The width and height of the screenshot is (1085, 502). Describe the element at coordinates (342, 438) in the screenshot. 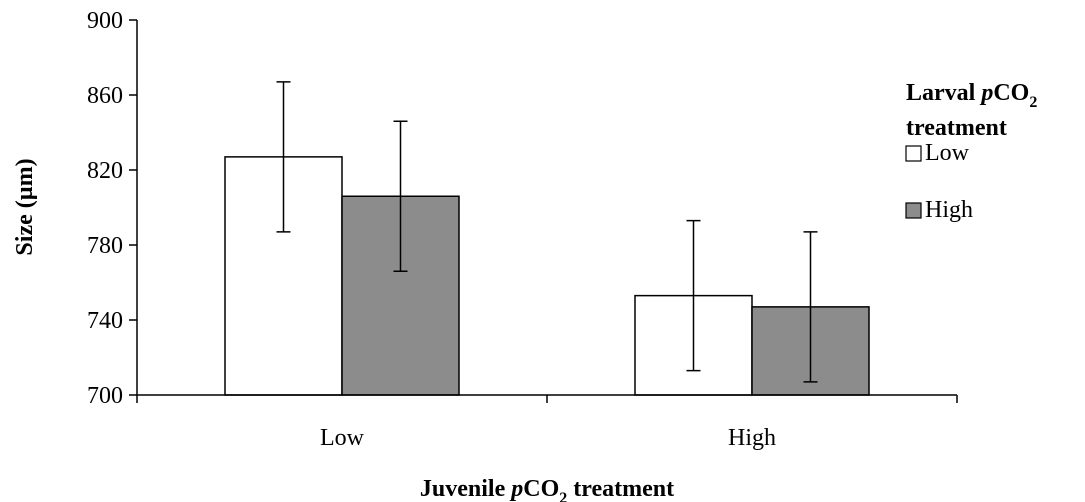

I see `x-tick-label: Low` at that location.